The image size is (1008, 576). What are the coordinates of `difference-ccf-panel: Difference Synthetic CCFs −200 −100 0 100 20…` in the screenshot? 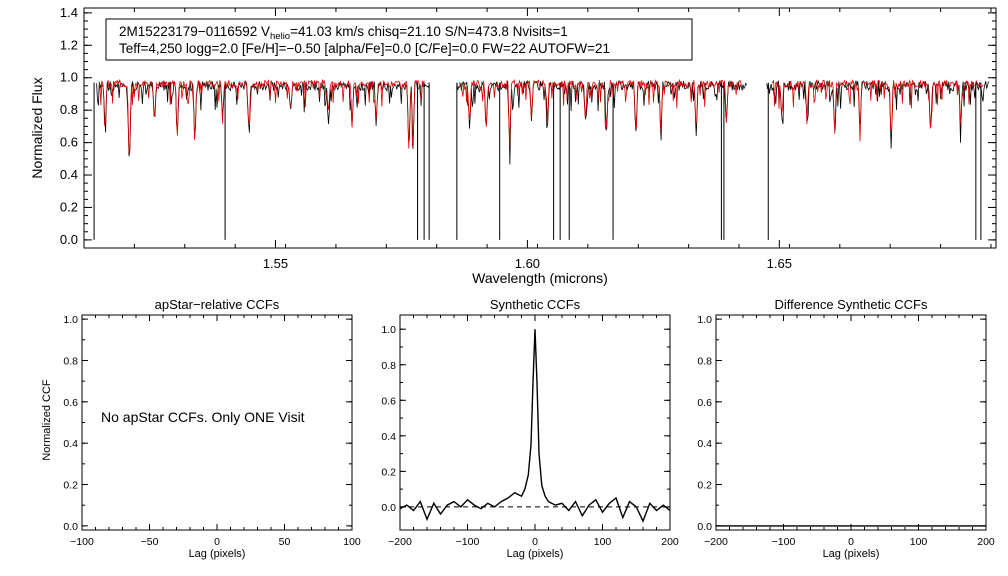 It's located at (846, 428).